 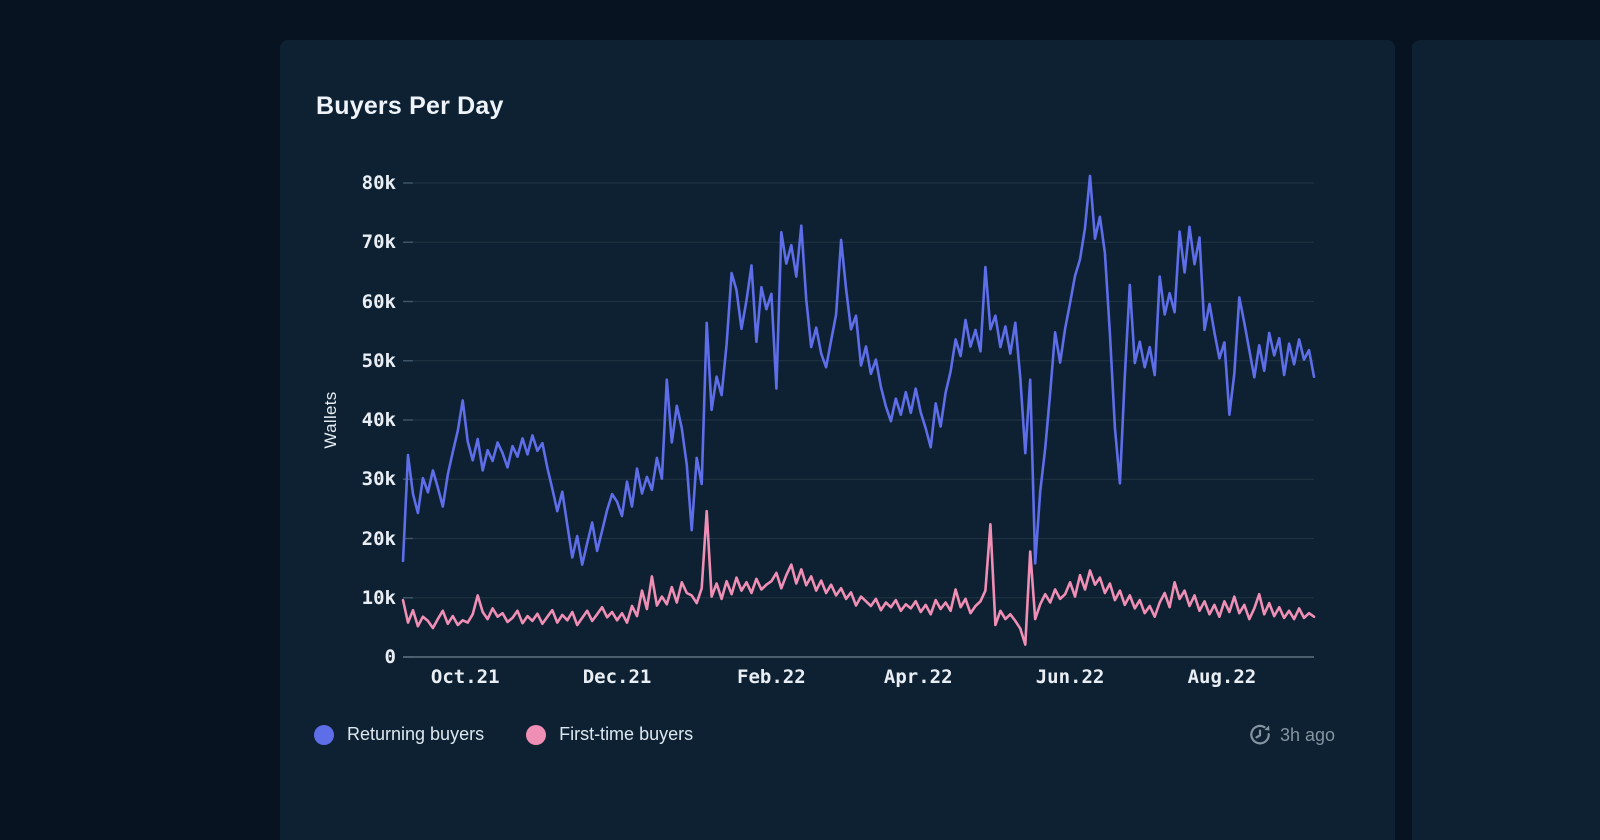 What do you see at coordinates (410, 106) in the screenshot?
I see `chart-title: Buyers Per Day` at bounding box center [410, 106].